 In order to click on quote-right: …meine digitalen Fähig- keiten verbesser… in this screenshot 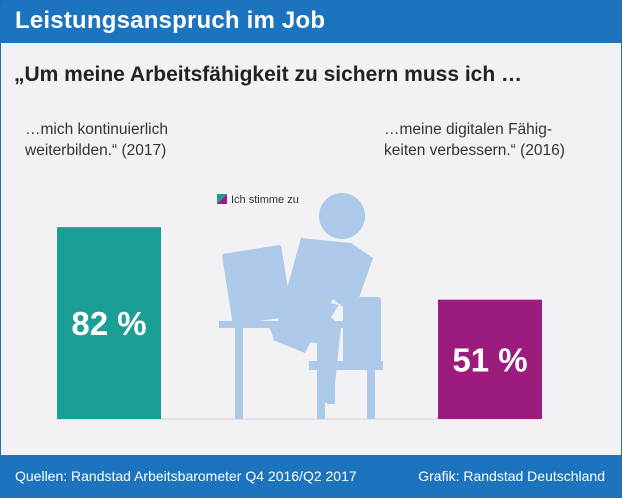, I will do `click(474, 140)`.